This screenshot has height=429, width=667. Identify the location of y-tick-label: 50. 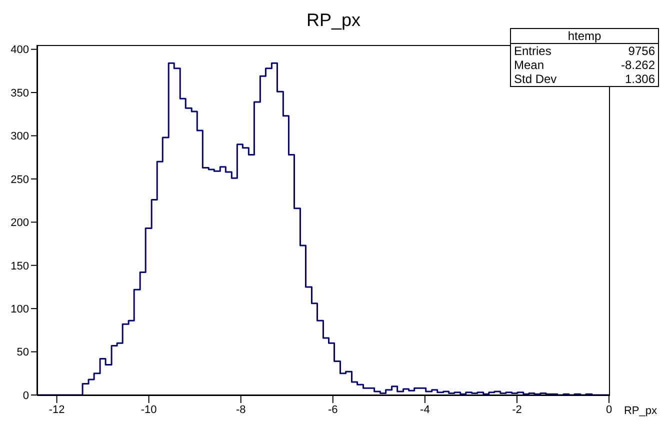
(22, 352).